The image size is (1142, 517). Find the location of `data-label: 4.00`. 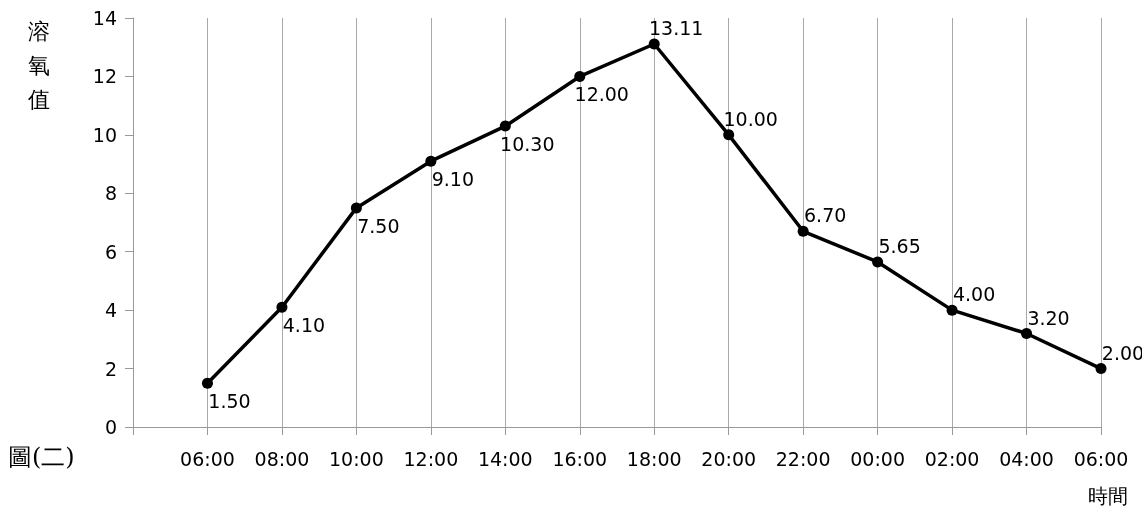

data-label: 4.00 is located at coordinates (974, 294).